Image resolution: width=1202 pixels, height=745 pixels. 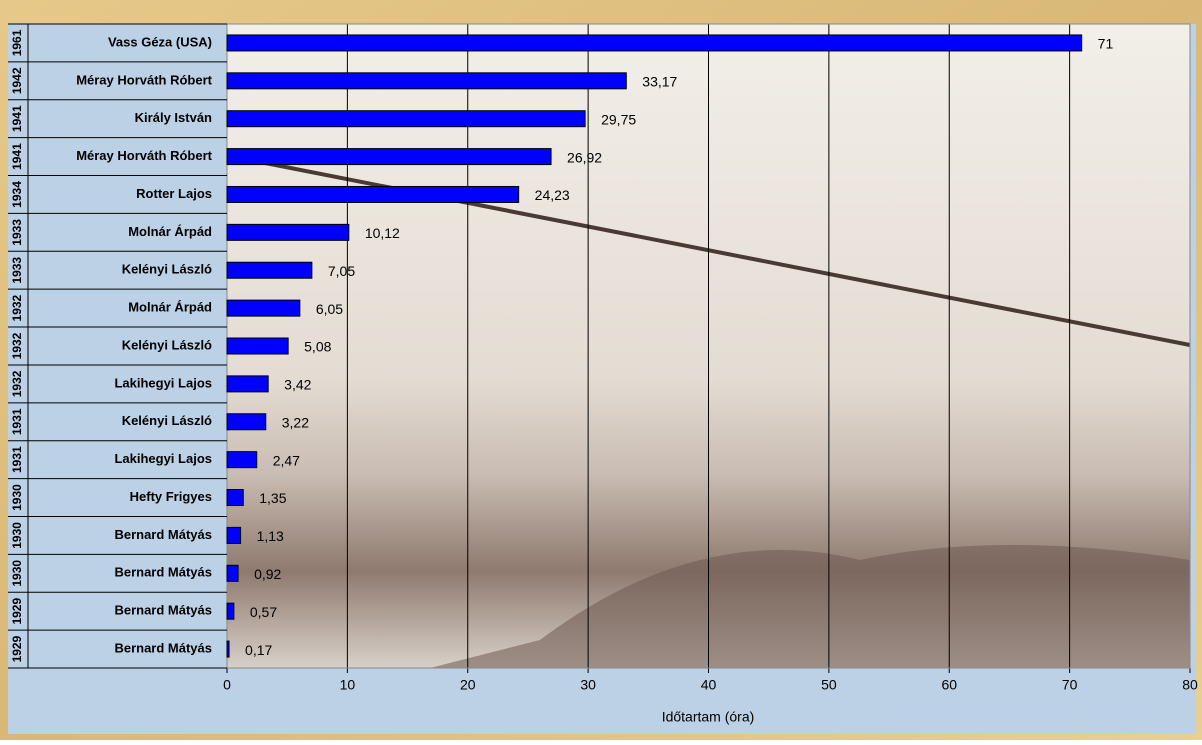 I want to click on x-tick-label: 0, so click(x=227, y=685).